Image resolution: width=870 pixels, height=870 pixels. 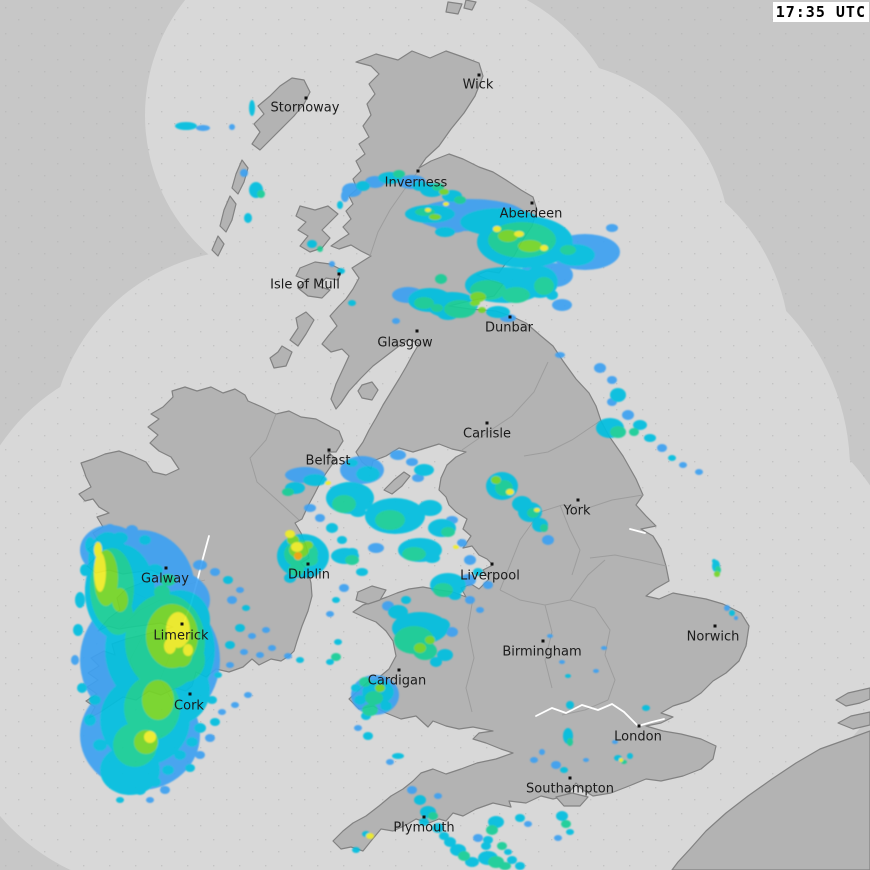 I want to click on jura-islay-islands, so click(x=292, y=340).